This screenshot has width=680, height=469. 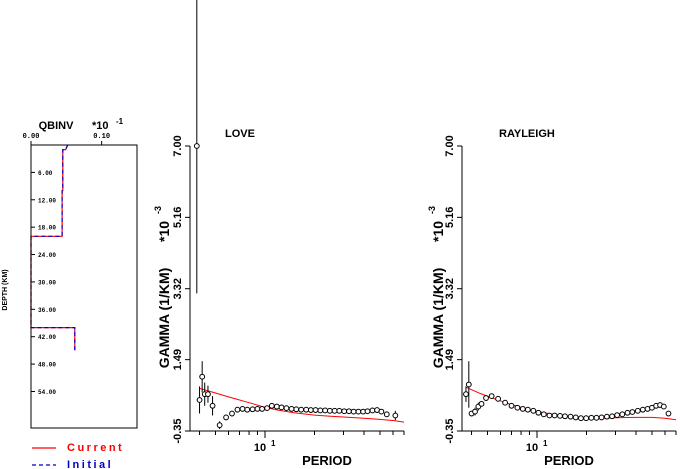 I want to click on love-y-tick-label: 3.32, so click(x=178, y=288).